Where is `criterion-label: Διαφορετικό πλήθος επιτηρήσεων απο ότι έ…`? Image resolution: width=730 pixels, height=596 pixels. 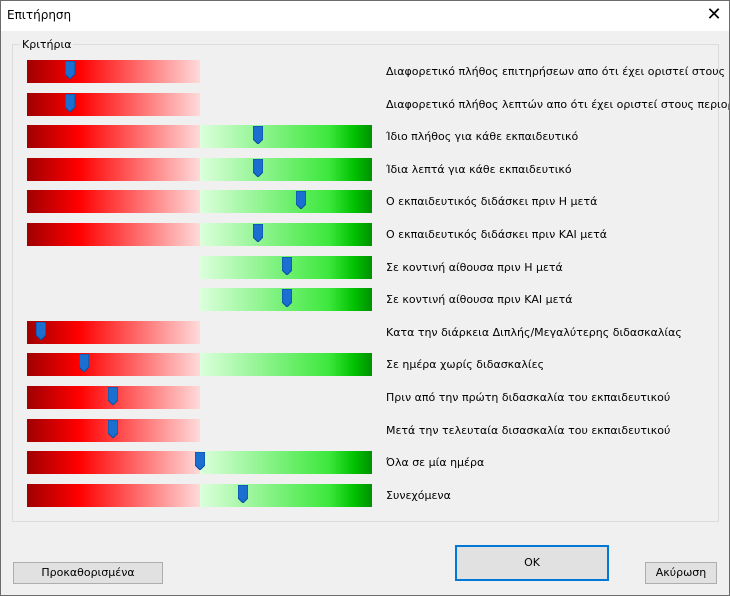
criterion-label: Διαφορετικό πλήθος επιτηρήσεων απο ότι έ… is located at coordinates (556, 71).